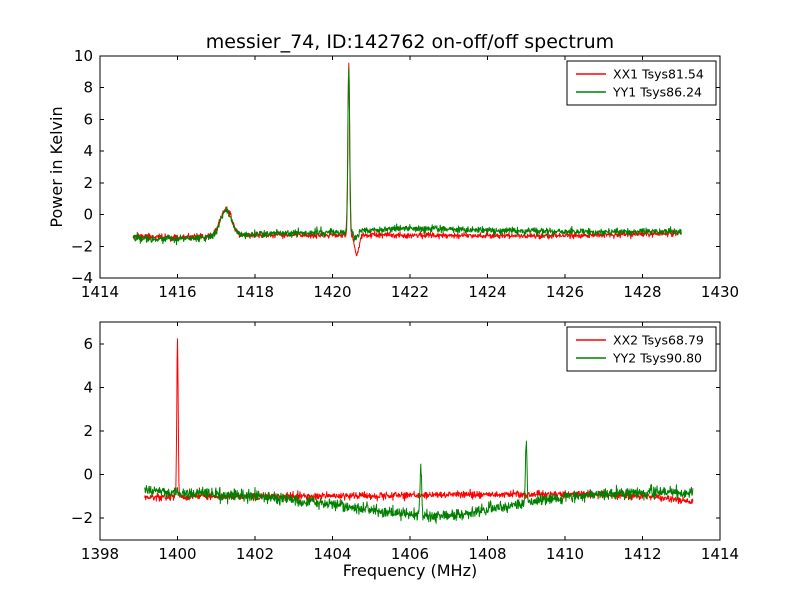 This screenshot has height=600, width=800. Describe the element at coordinates (720, 292) in the screenshot. I see `svg-text: 1430` at that location.